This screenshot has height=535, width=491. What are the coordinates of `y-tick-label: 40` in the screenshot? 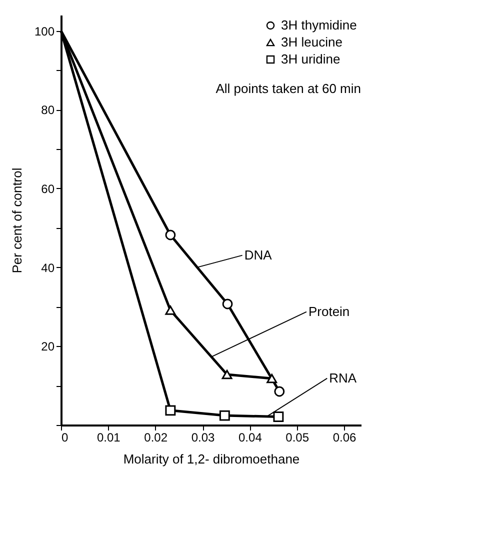 It's located at (48, 267).